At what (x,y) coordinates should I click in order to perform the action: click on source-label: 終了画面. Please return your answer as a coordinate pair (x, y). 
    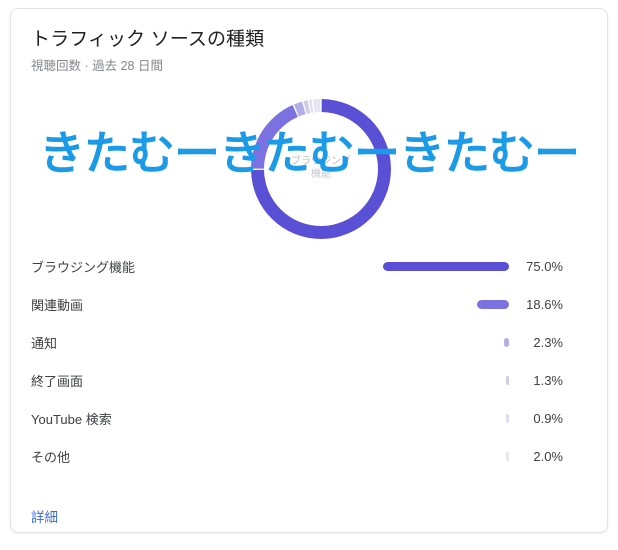
    Looking at the image, I should click on (57, 381).